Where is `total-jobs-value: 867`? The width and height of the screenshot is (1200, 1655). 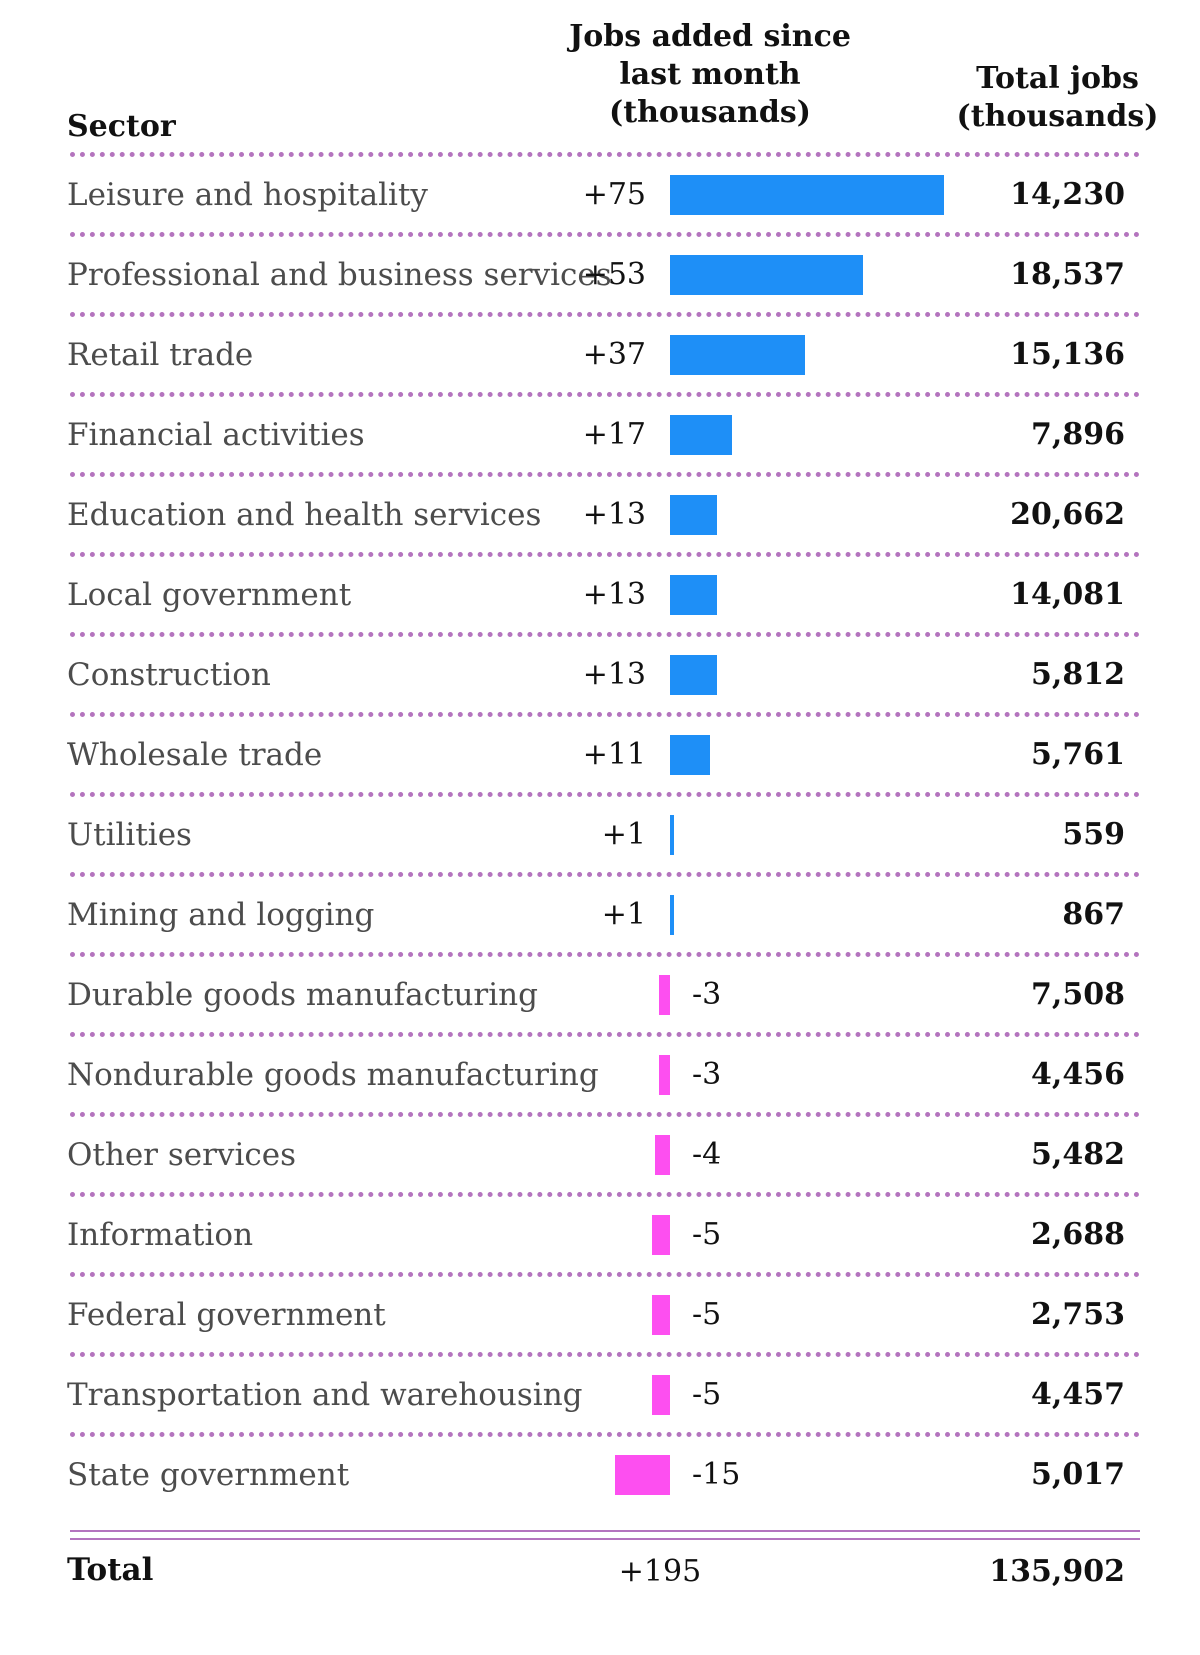
total-jobs-value: 867 is located at coordinates (1093, 914).